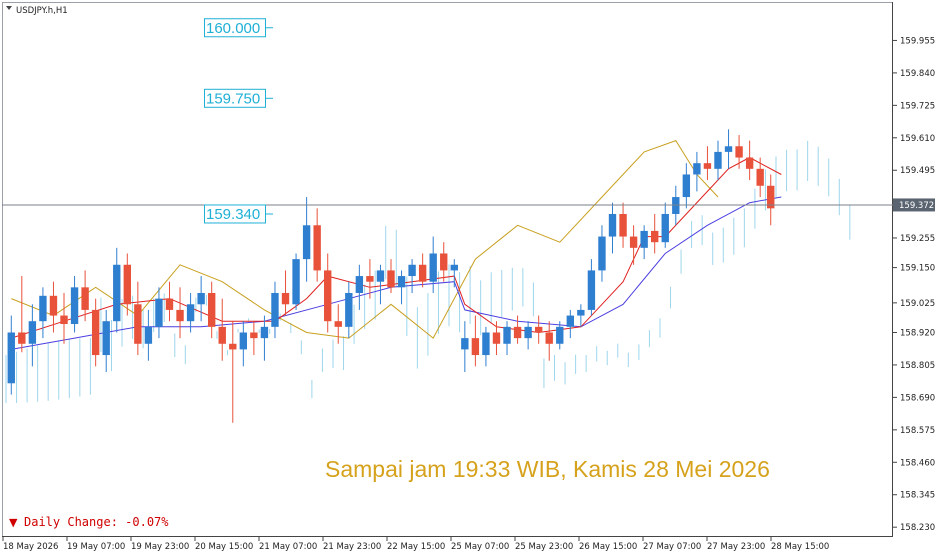 The image size is (939, 559). What do you see at coordinates (608, 547) in the screenshot?
I see `time-tick-label: 26 May 15:00` at bounding box center [608, 547].